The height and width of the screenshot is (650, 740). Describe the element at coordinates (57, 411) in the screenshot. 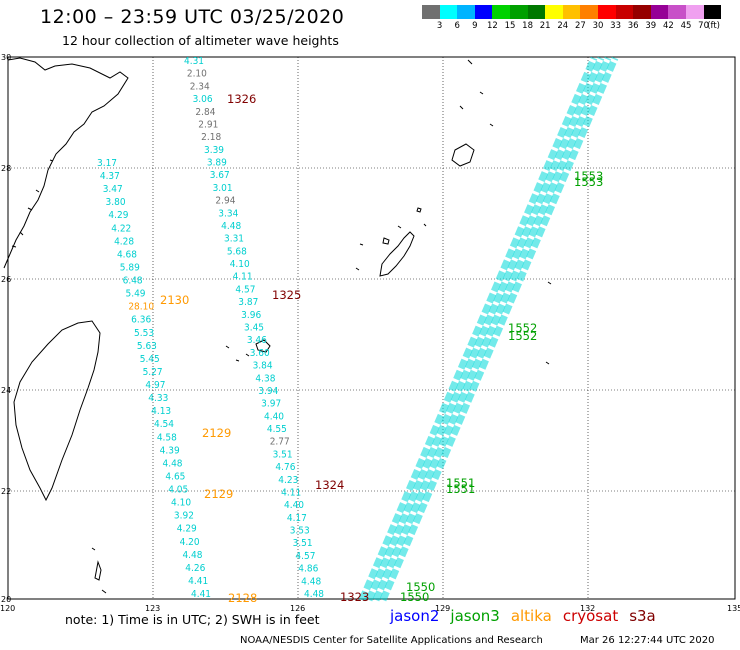

I see `taiwan-coastline` at that location.